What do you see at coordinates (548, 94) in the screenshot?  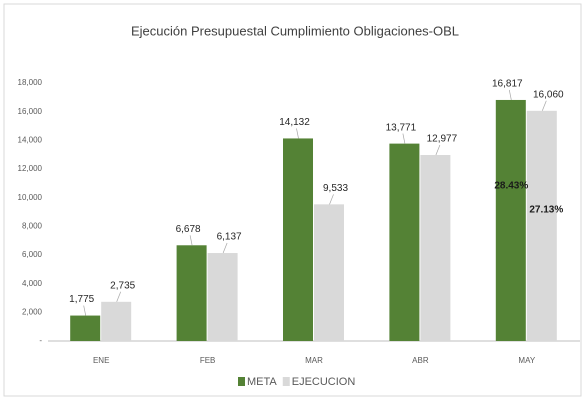 I see `value-label: 16,060` at bounding box center [548, 94].